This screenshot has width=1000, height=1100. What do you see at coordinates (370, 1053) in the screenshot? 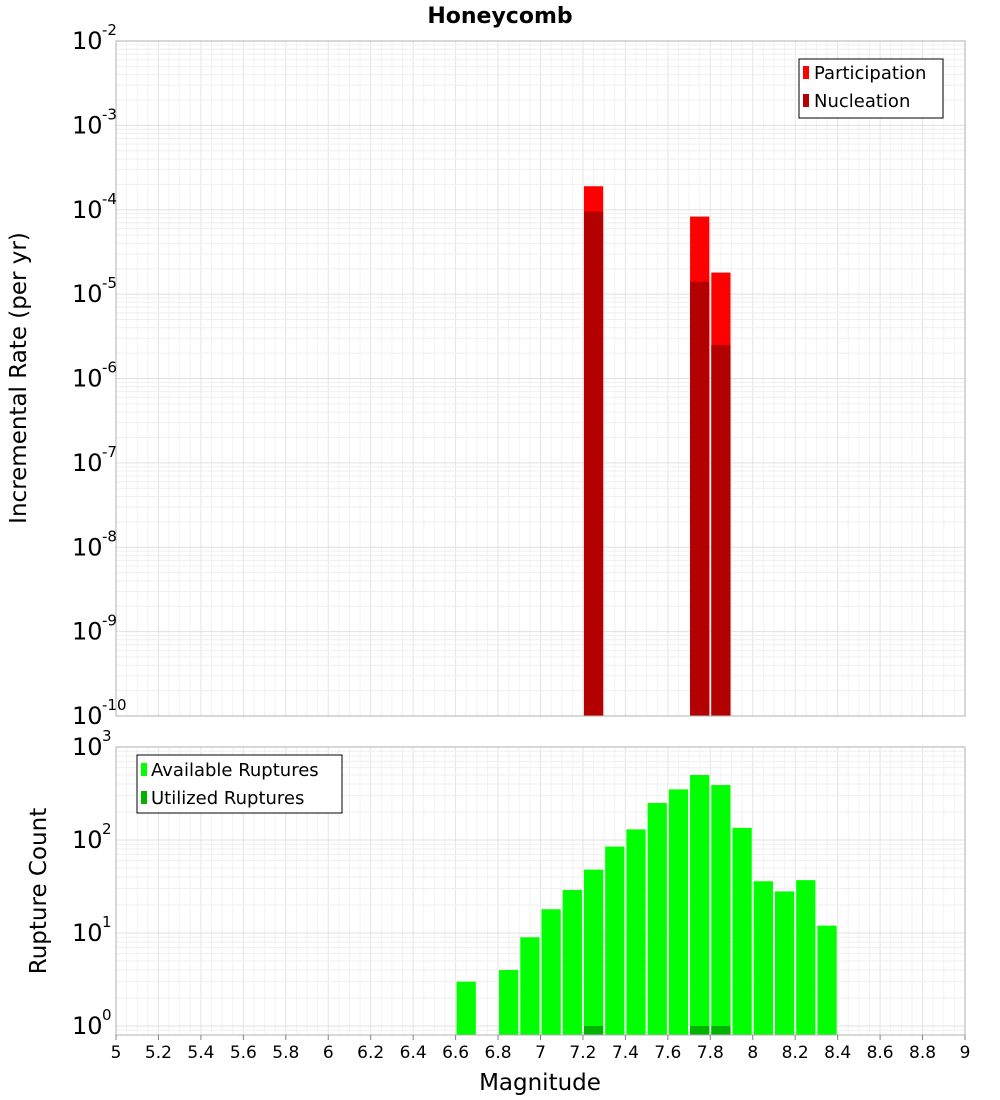
I see `x-tick-label: 6.2` at bounding box center [370, 1053].